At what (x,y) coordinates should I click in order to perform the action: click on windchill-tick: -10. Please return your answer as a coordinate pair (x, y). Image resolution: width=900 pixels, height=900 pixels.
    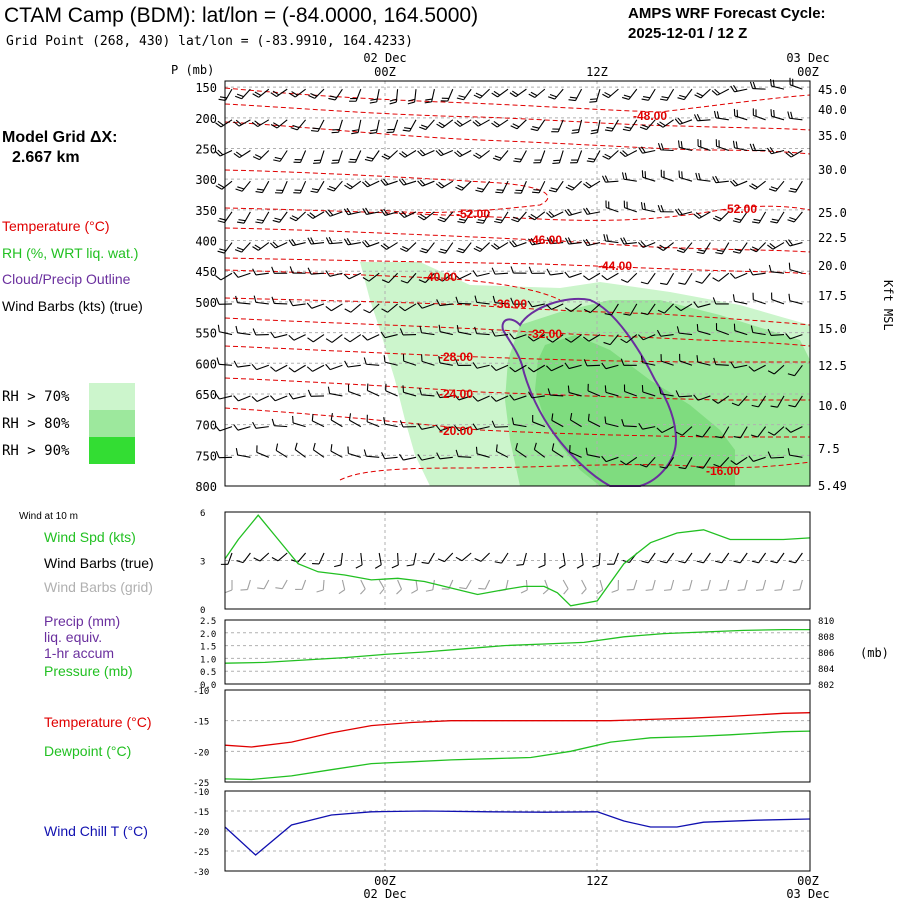
    Looking at the image, I should click on (201, 793).